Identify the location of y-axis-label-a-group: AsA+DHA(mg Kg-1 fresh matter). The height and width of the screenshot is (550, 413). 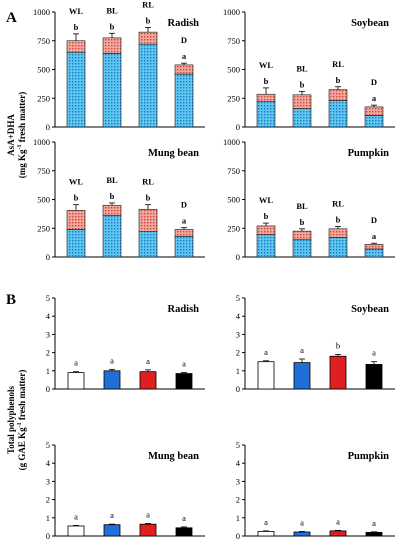
(16, 135).